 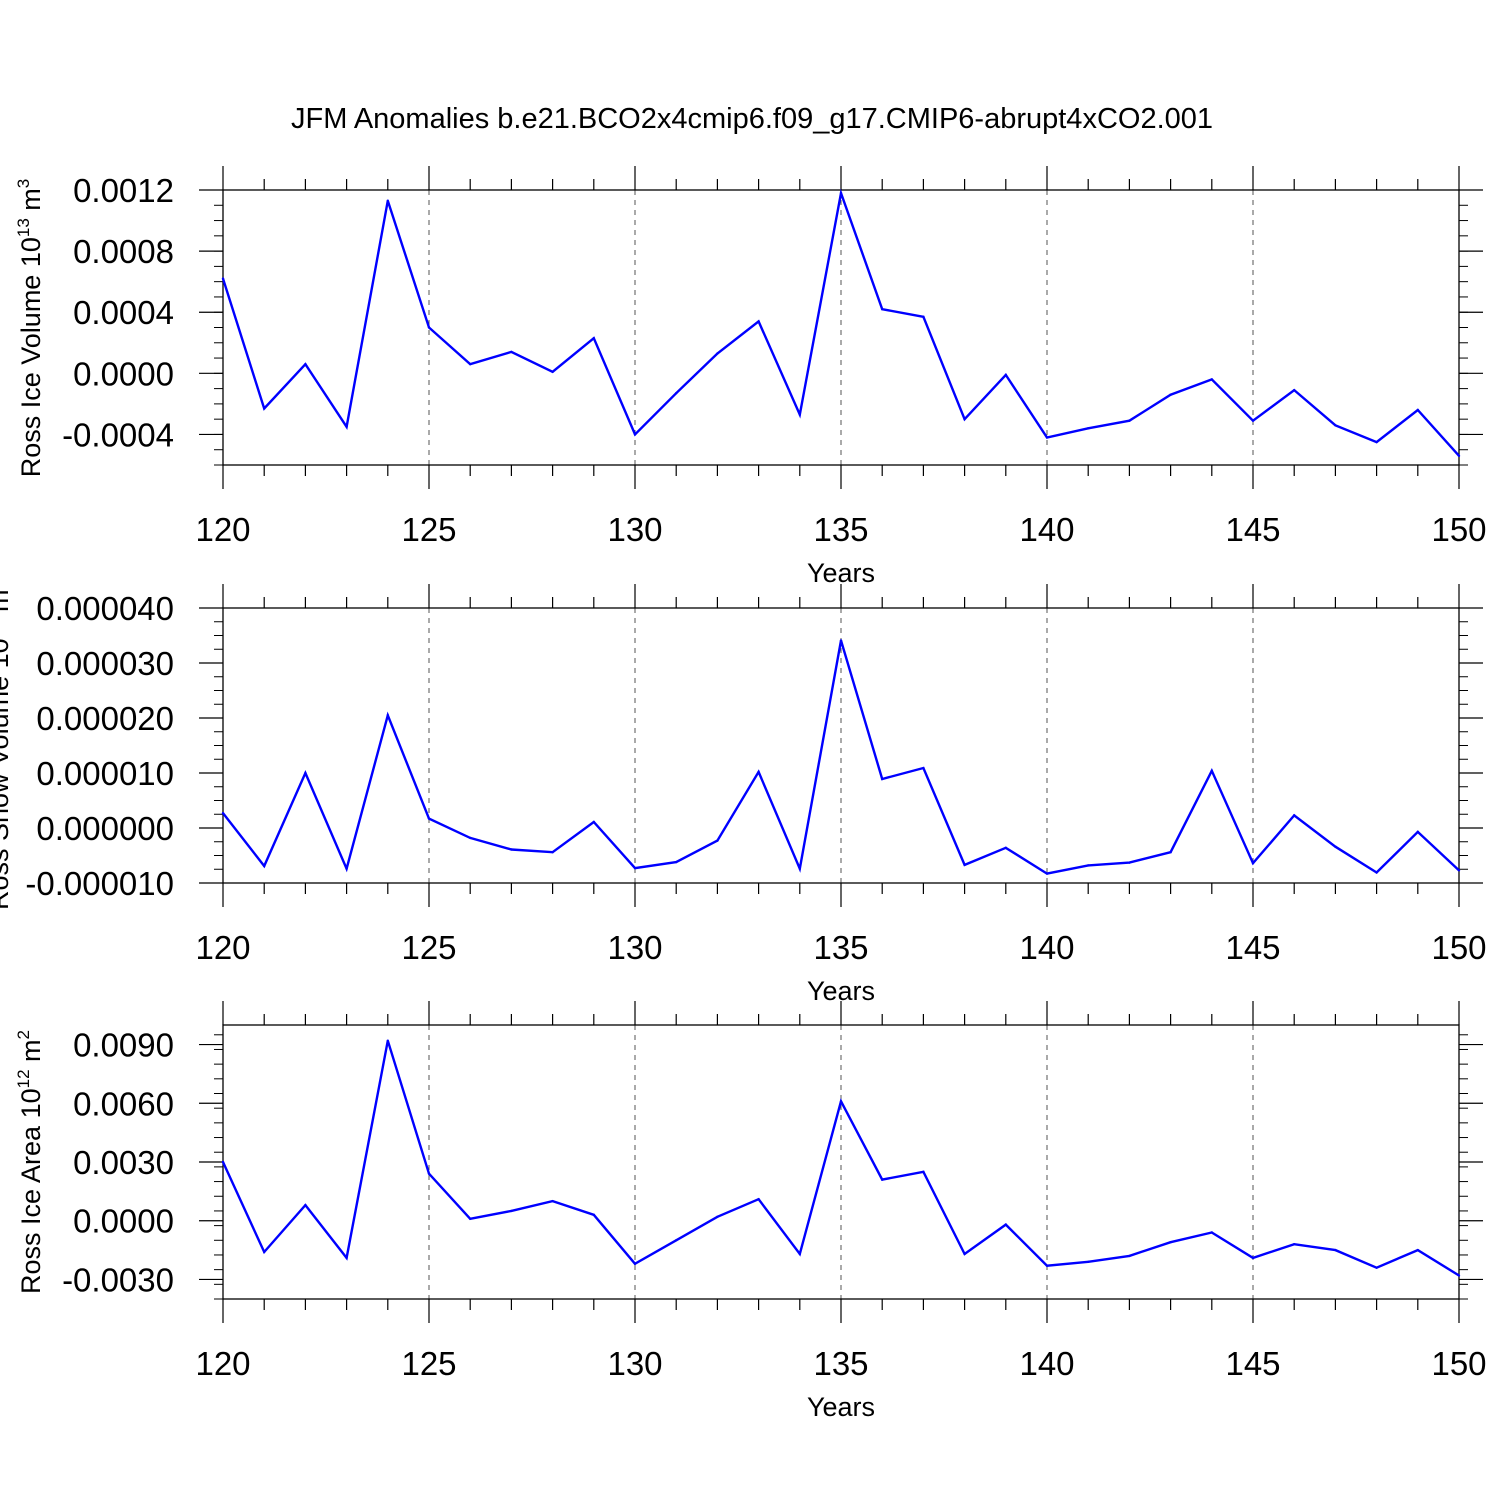 What do you see at coordinates (1458, 947) in the screenshot?
I see `panel-2-x-tick-label: 150` at bounding box center [1458, 947].